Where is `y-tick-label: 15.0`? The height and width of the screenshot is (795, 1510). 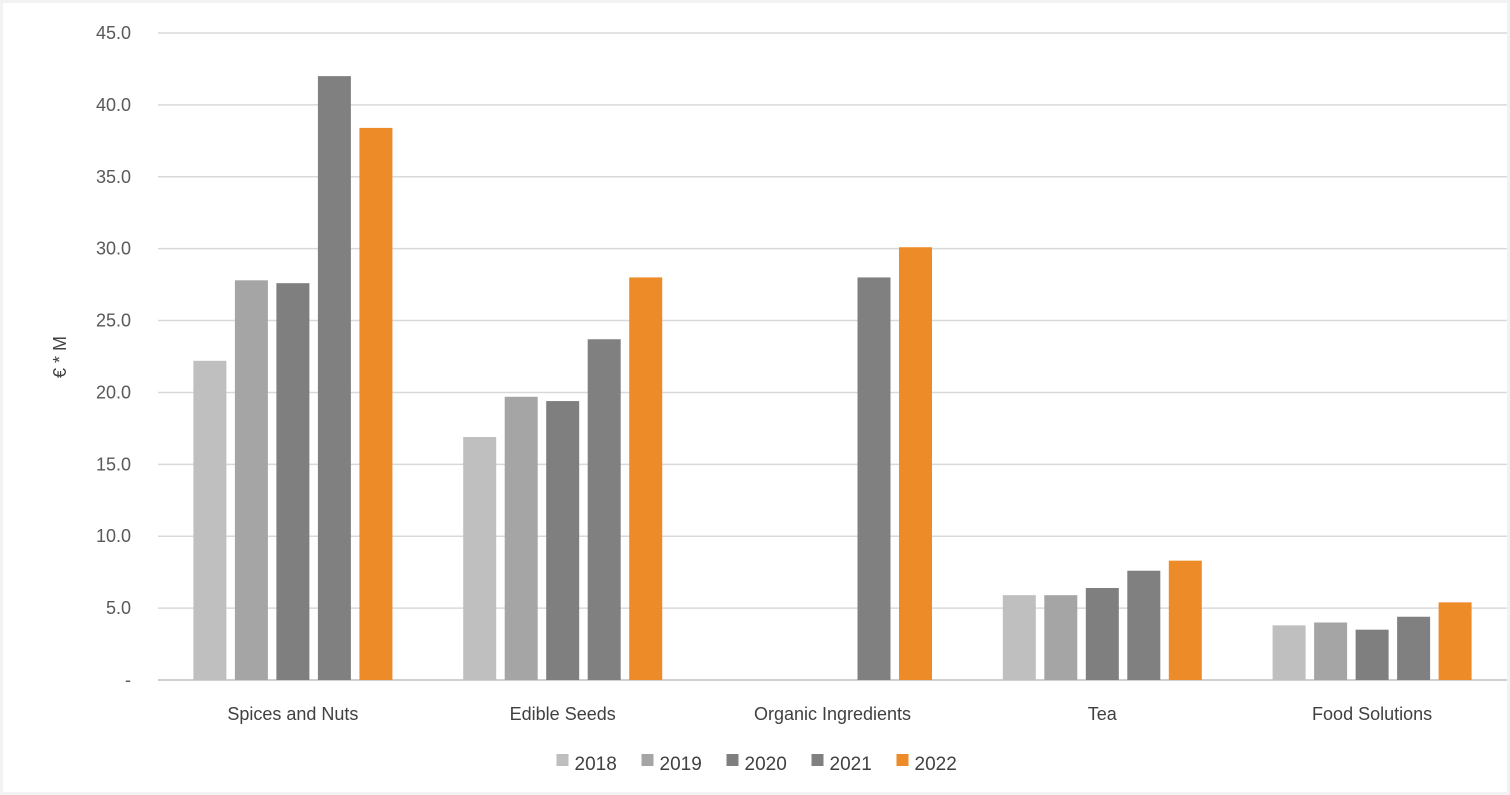
y-tick-label: 15.0 is located at coordinates (113, 464).